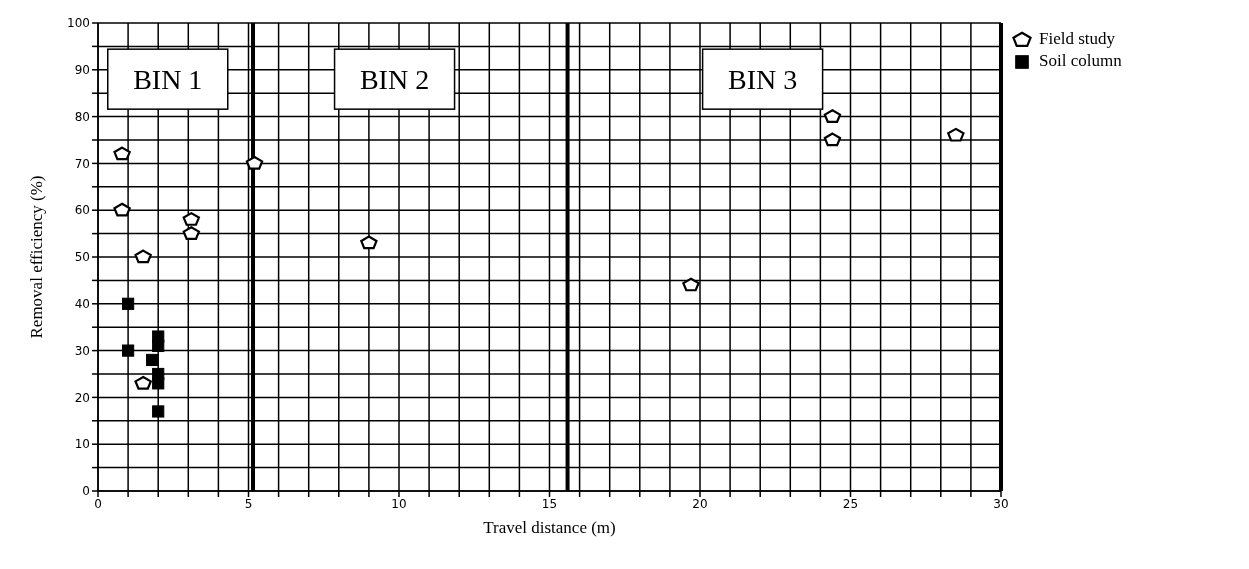 Image resolution: width=1249 pixels, height=569 pixels. What do you see at coordinates (549, 503) in the screenshot?
I see `x-tick-label: 15` at bounding box center [549, 503].